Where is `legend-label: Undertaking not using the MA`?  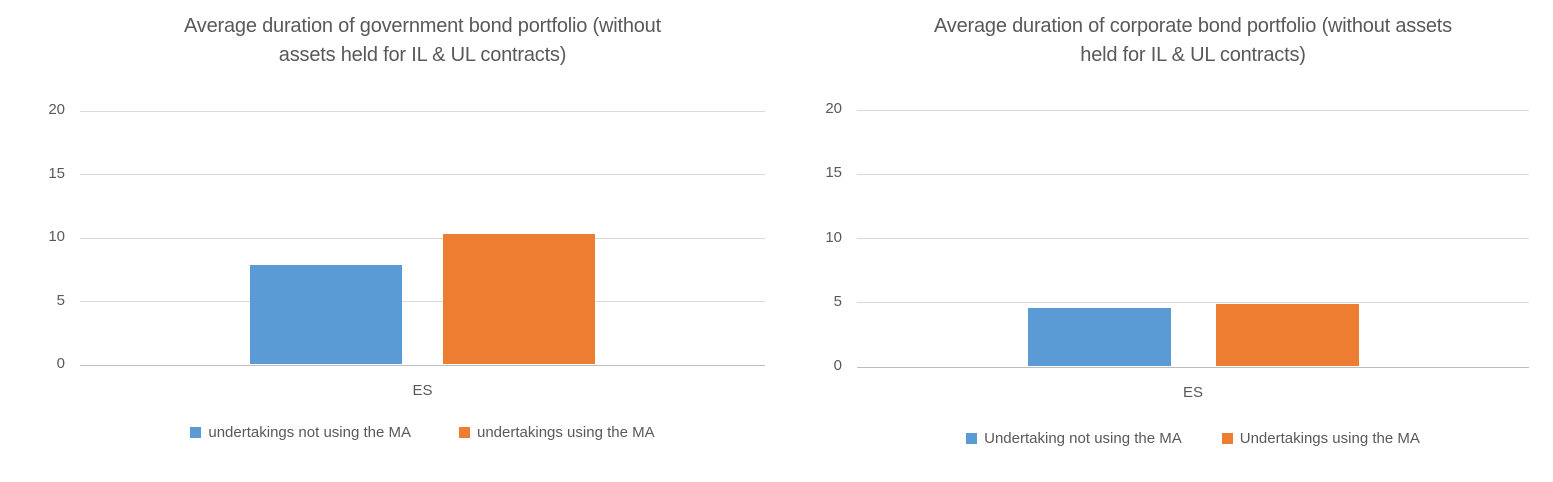 legend-label: Undertaking not using the MA is located at coordinates (1083, 438).